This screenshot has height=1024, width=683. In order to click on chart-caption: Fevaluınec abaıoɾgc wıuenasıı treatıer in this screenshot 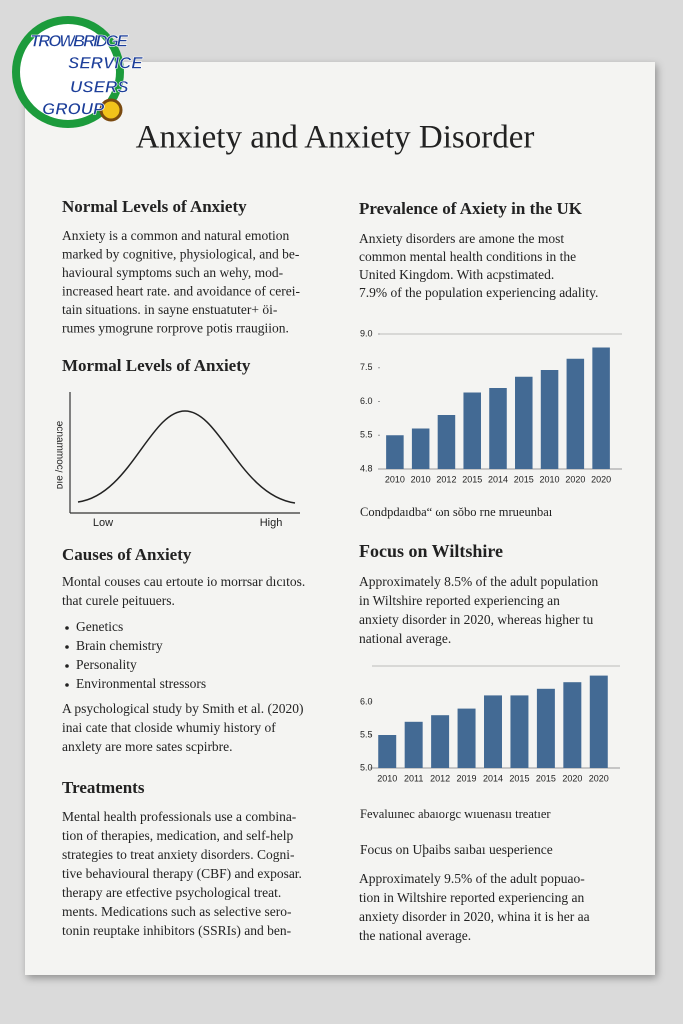, I will do `click(455, 814)`.